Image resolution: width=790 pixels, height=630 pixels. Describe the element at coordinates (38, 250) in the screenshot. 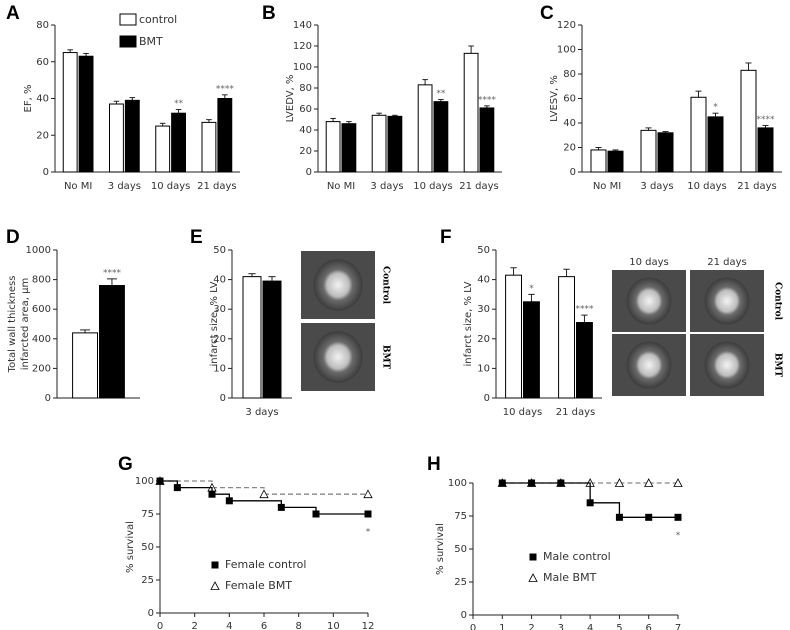

I see `y-tick-label: 1000` at that location.